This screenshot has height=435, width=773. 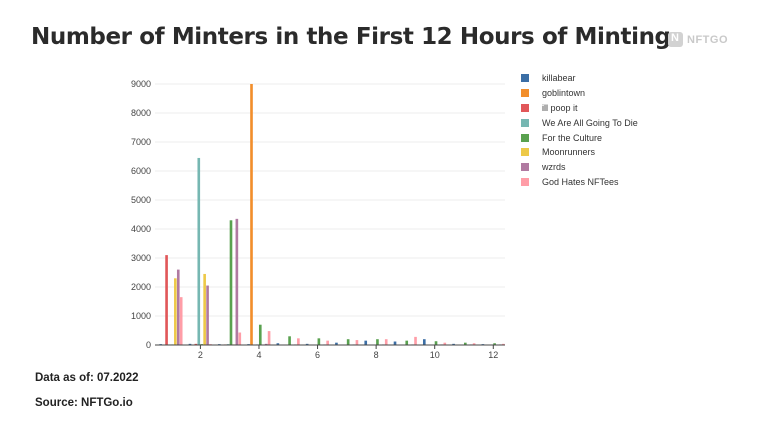 What do you see at coordinates (707, 39) in the screenshot?
I see `nftgo-logo-text: NFTGO` at bounding box center [707, 39].